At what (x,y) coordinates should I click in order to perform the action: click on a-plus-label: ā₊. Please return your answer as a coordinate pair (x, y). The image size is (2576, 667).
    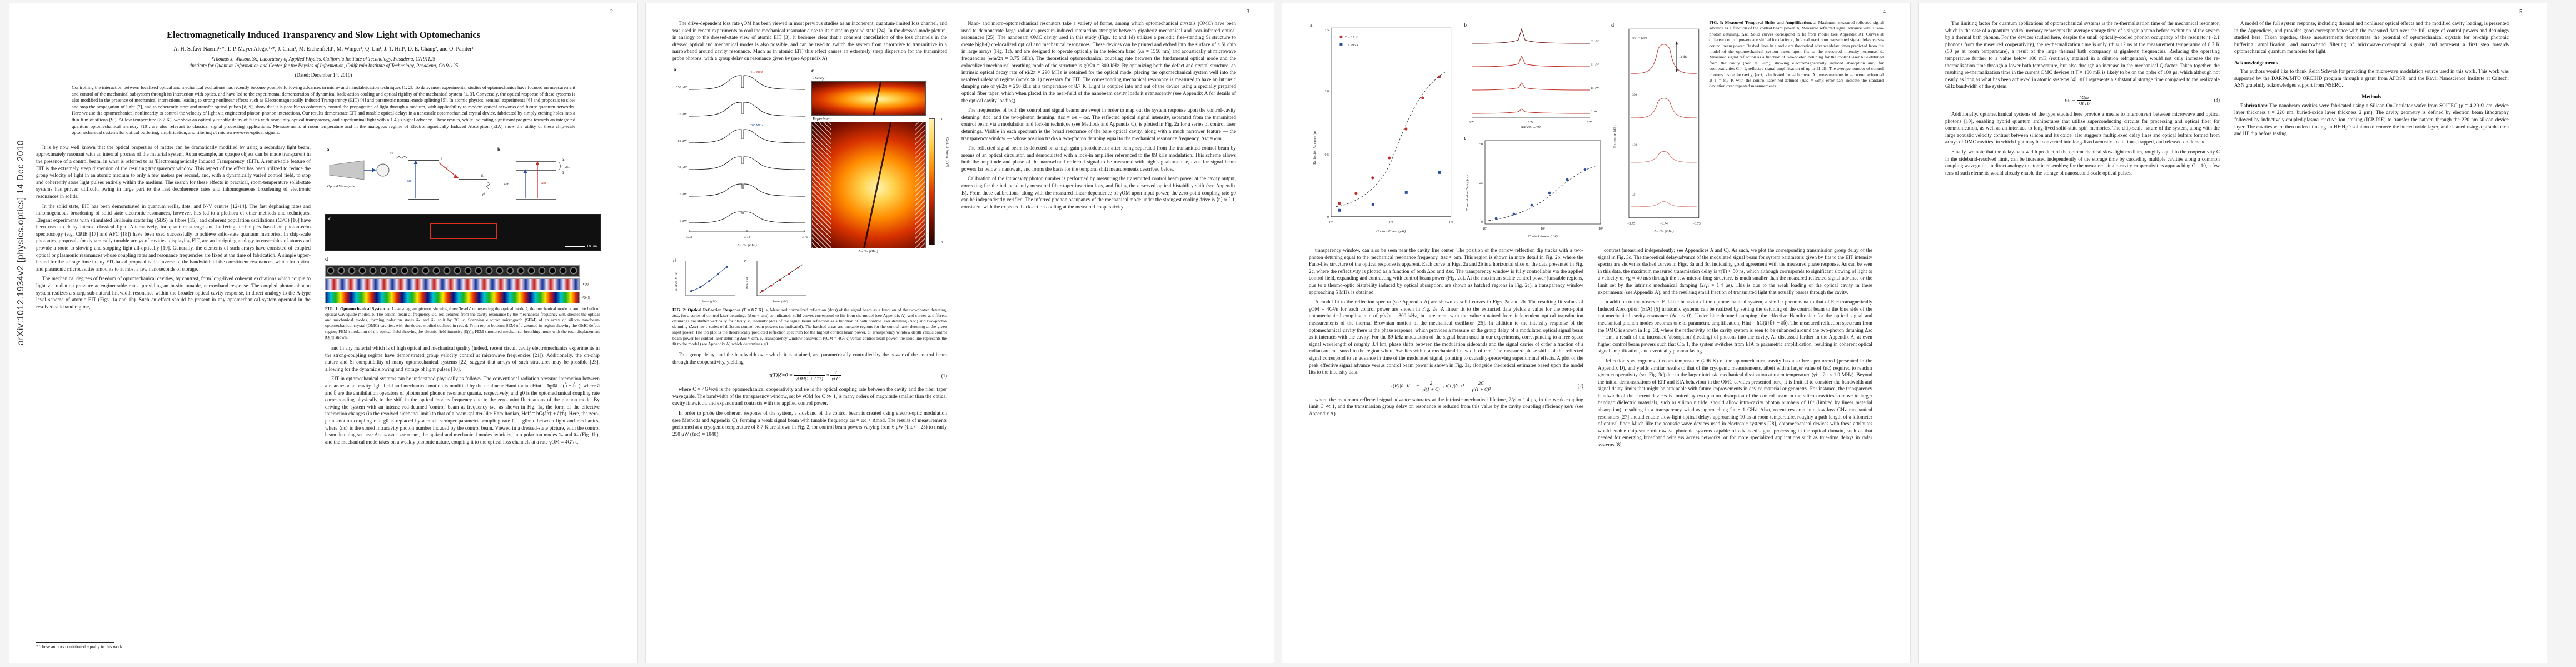
    Looking at the image, I should click on (564, 159).